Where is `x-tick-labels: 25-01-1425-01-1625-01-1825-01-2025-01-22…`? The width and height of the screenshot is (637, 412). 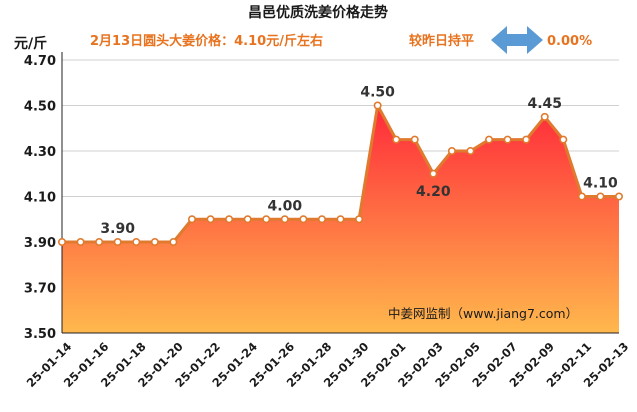 x-tick-labels: 25-01-1425-01-1625-01-1825-01-2025-01-22… is located at coordinates (328, 364).